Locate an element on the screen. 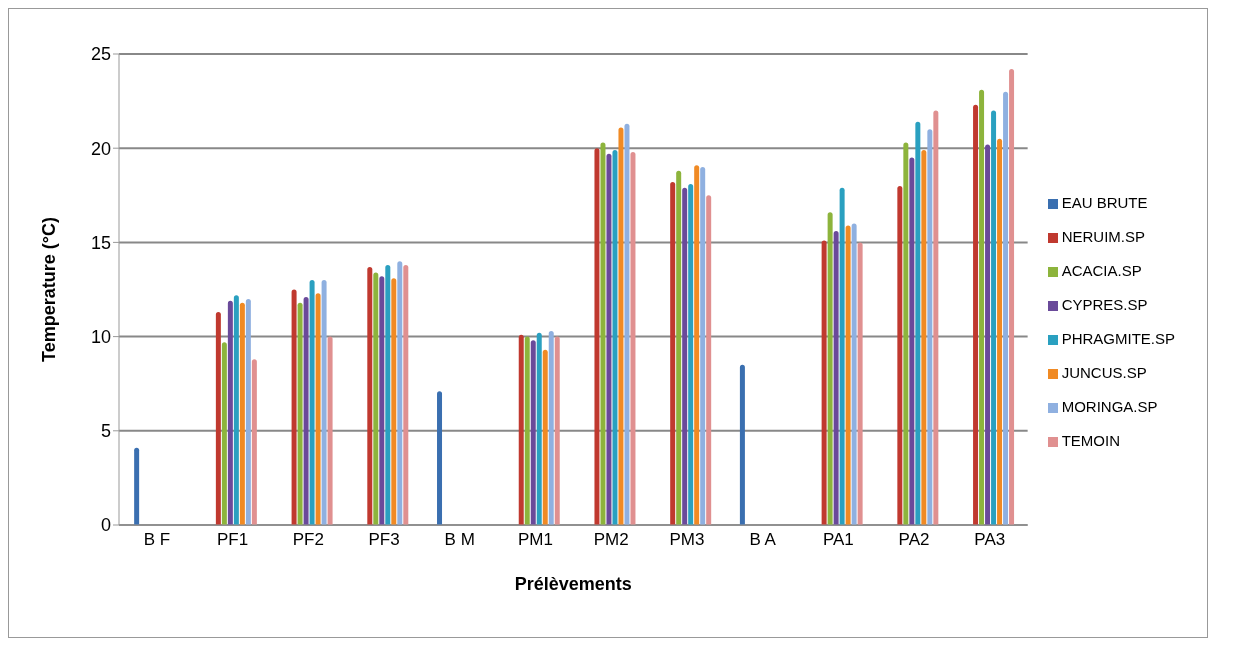 This screenshot has width=1234, height=657. x-tick-label: B F is located at coordinates (157, 540).